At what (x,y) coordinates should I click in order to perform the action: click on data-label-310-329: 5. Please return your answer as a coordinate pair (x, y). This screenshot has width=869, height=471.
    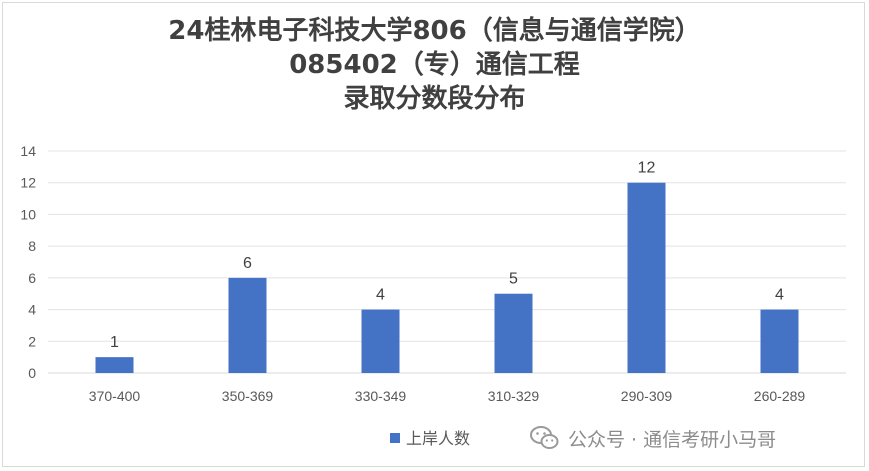
    Looking at the image, I should click on (513, 279).